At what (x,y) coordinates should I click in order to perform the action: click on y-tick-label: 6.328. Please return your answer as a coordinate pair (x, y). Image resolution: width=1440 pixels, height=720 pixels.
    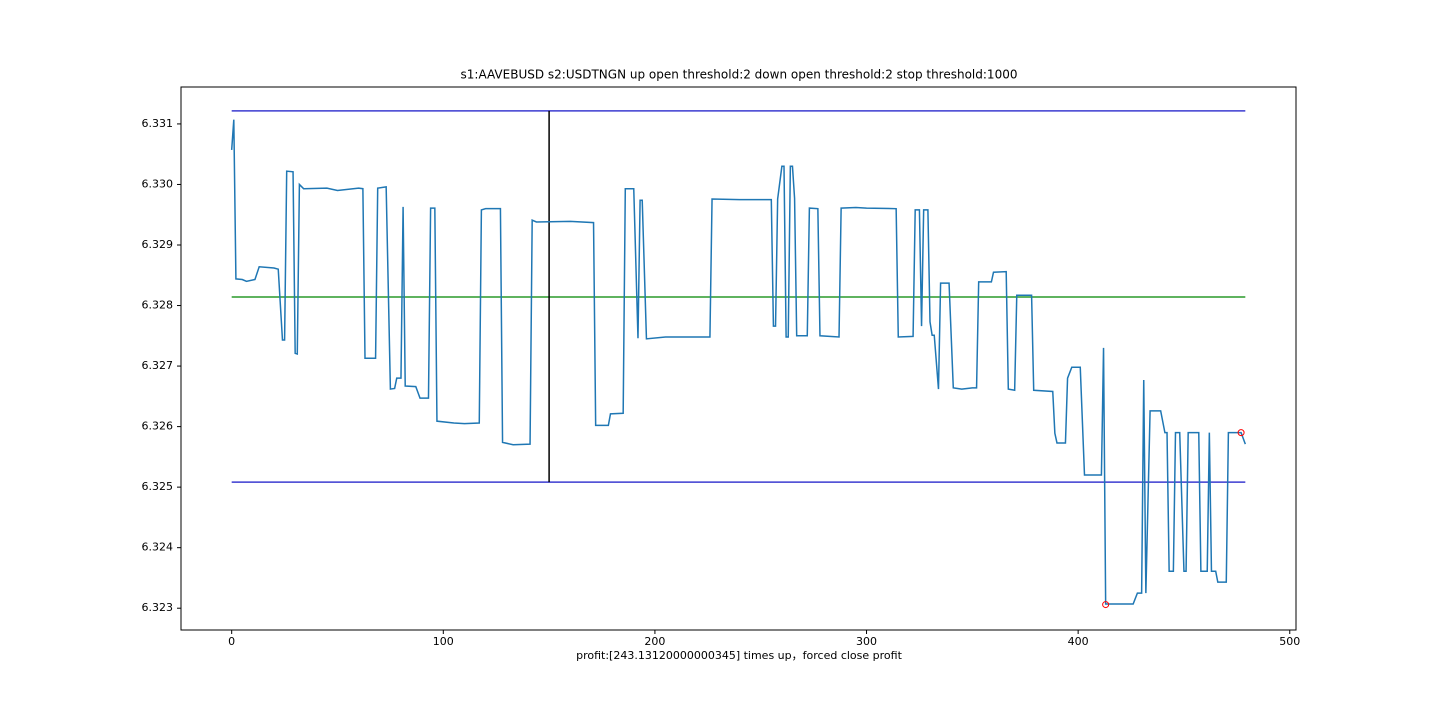
    Looking at the image, I should click on (158, 305).